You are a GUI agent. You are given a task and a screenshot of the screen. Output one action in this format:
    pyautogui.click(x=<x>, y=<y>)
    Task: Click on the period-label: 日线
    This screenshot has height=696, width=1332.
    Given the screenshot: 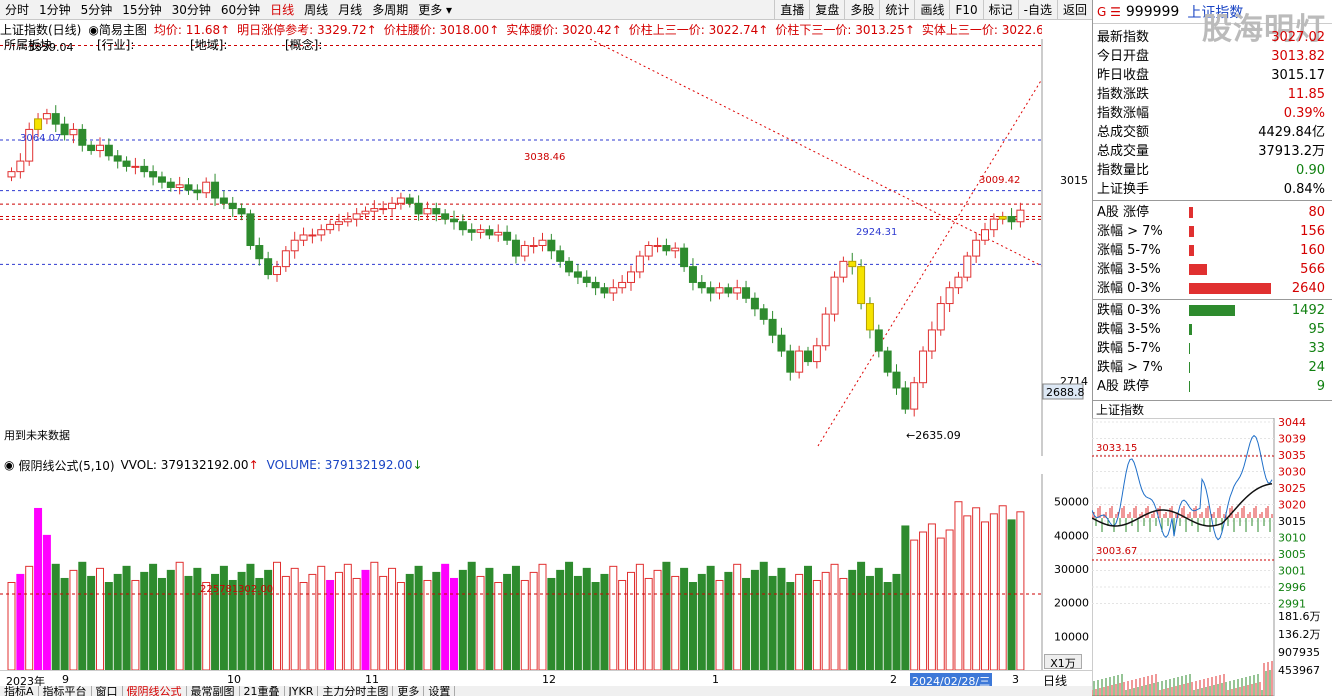 What is the action you would take?
    pyautogui.click(x=1055, y=681)
    